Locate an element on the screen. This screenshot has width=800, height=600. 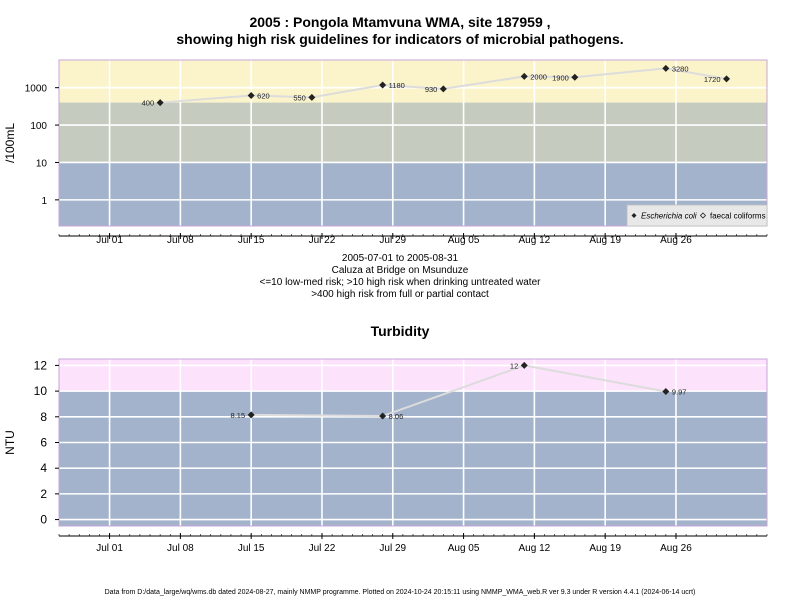
data-label: 3280 is located at coordinates (680, 68).